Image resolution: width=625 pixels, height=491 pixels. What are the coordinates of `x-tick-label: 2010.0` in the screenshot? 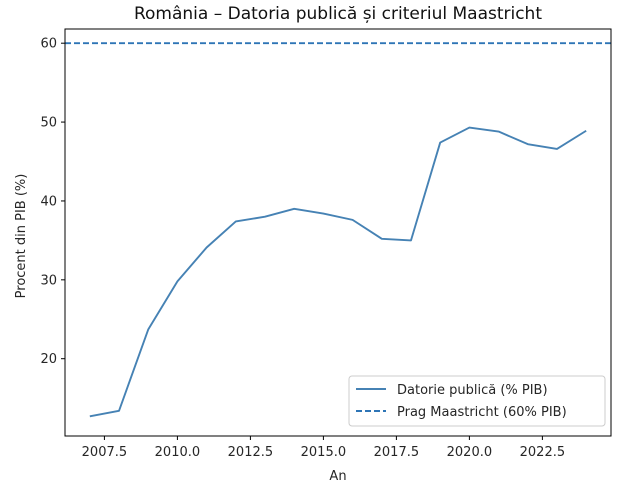 It's located at (178, 452).